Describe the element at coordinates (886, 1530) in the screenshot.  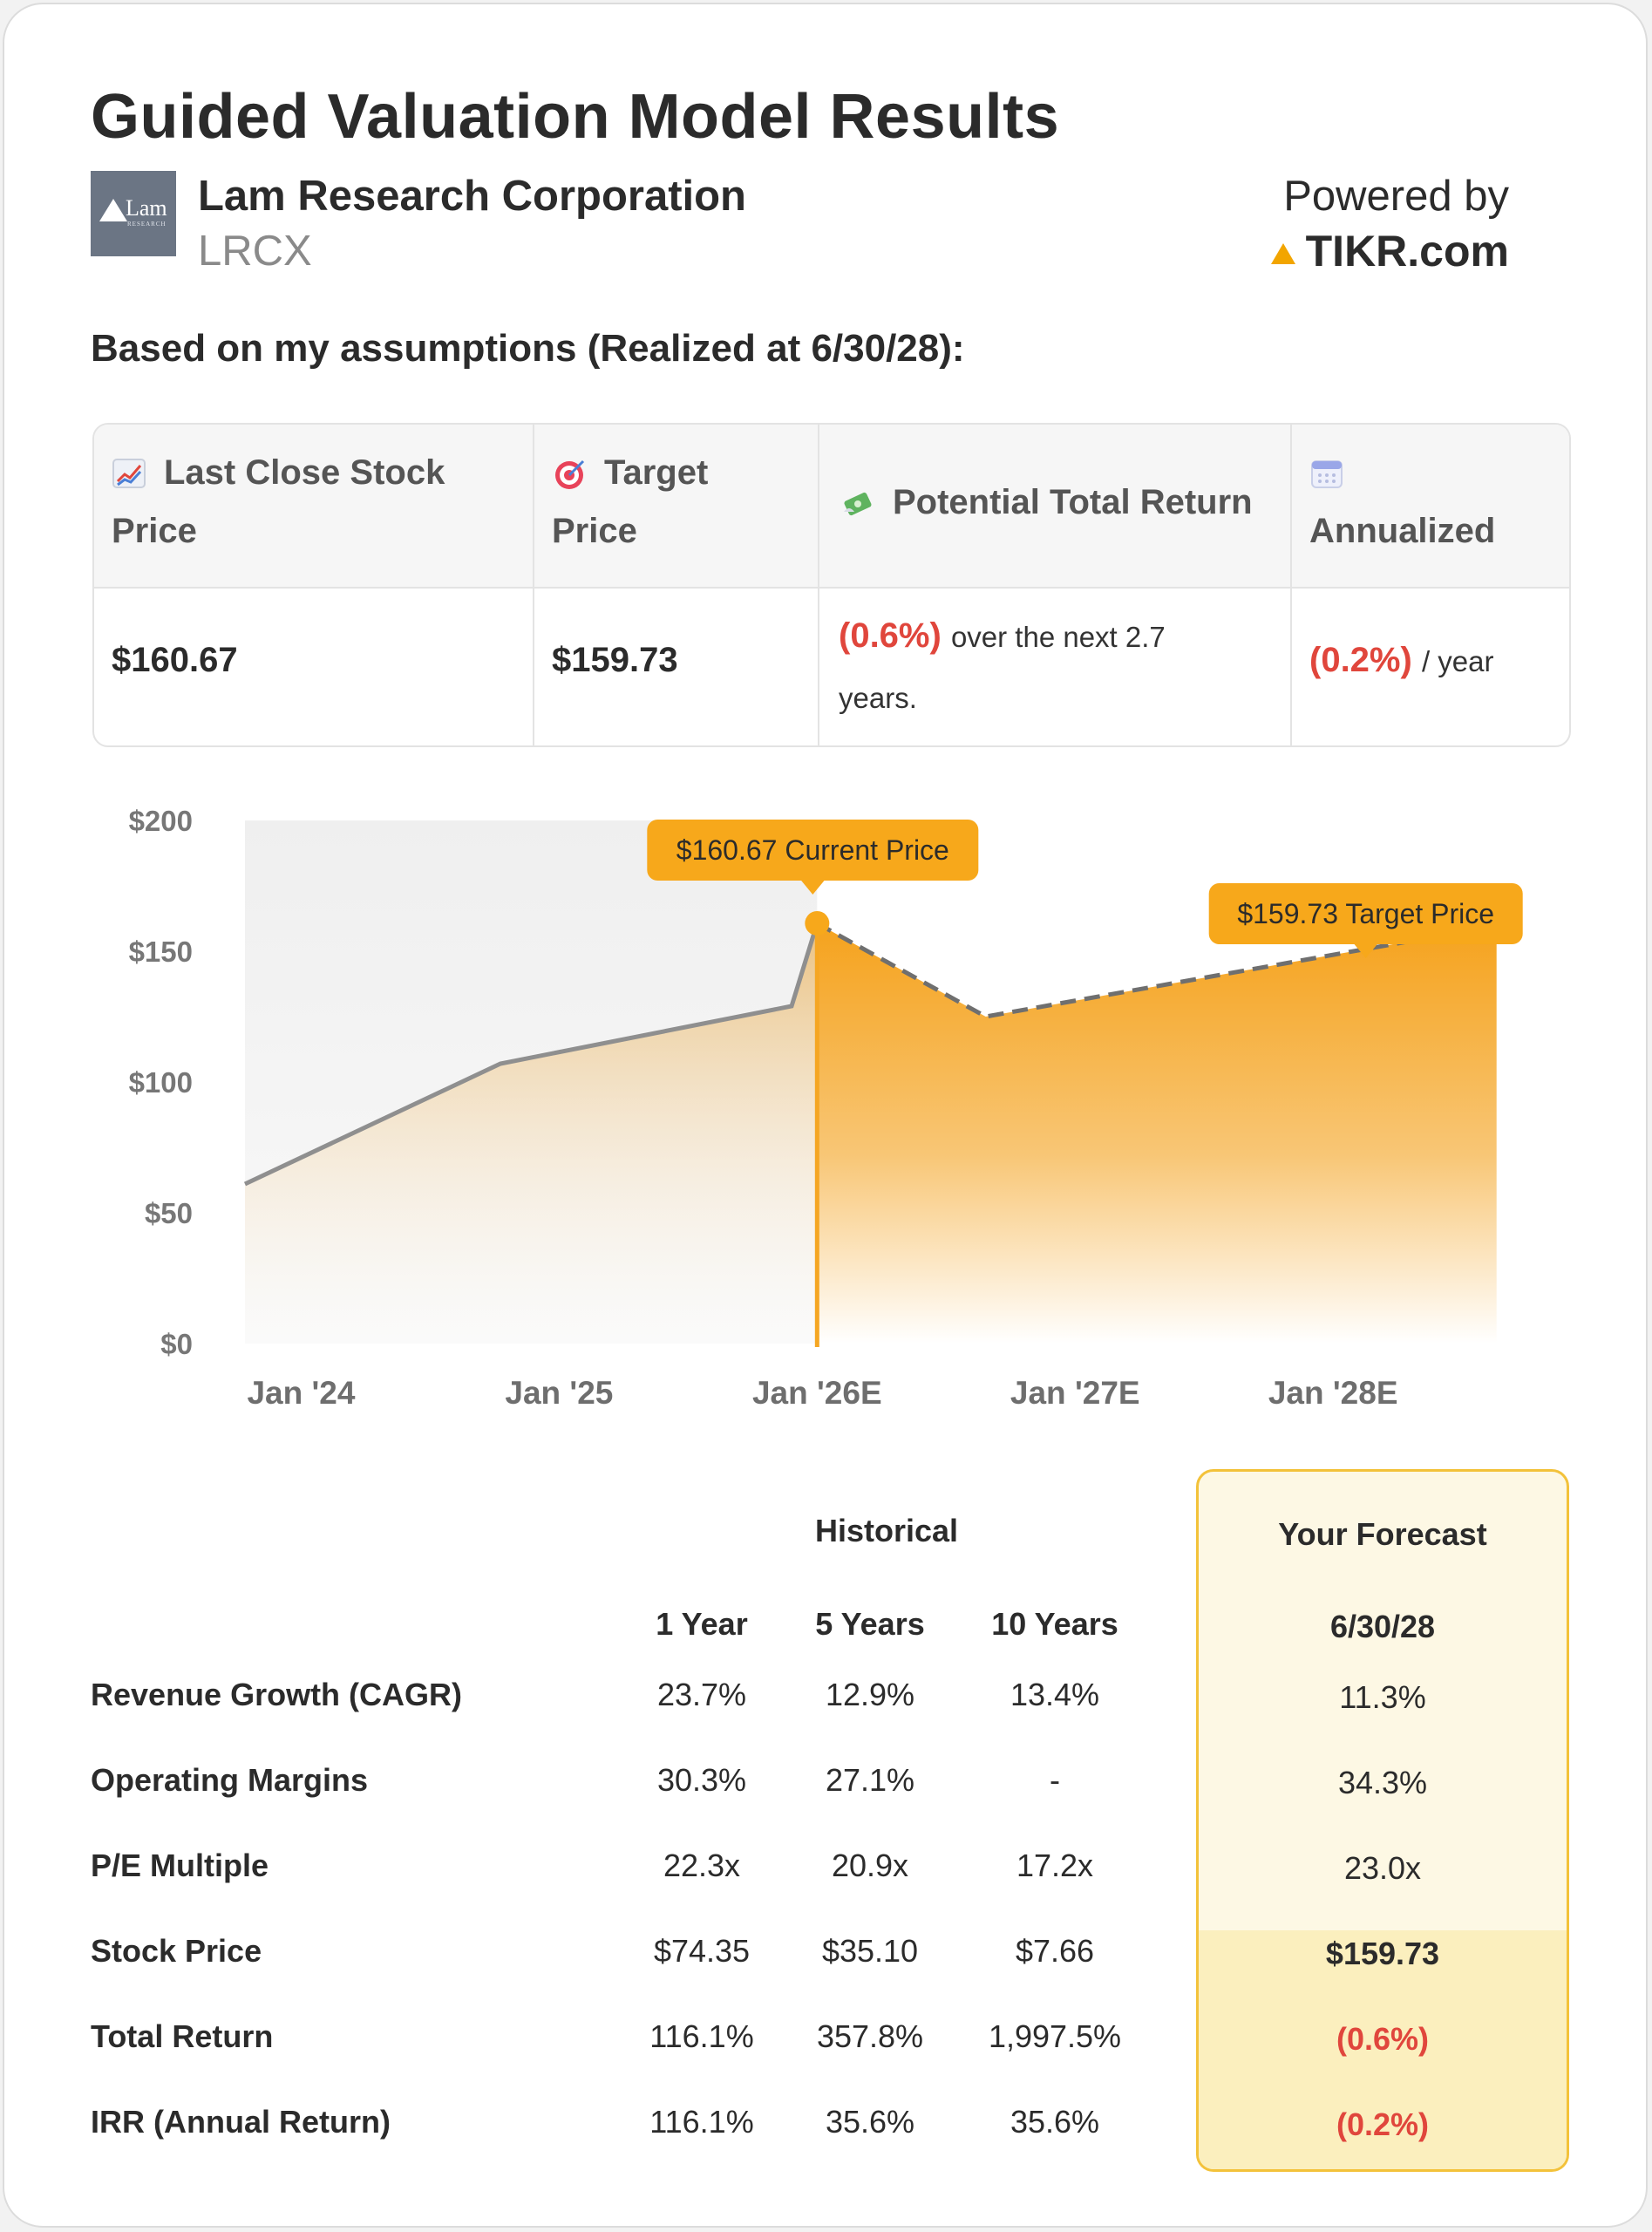
I see `historical-header: Historical` at that location.